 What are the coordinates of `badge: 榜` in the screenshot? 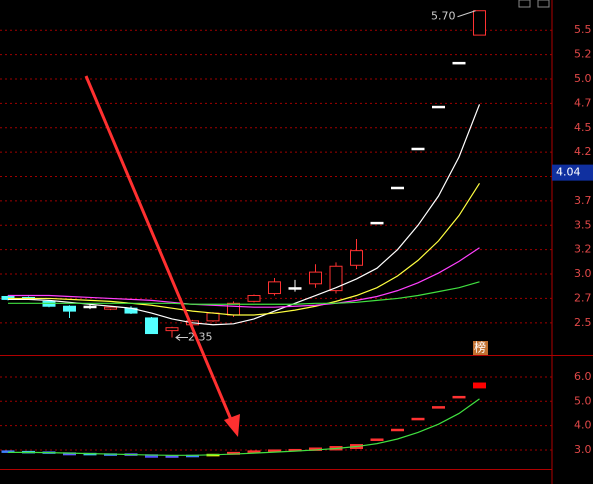 It's located at (480, 347).